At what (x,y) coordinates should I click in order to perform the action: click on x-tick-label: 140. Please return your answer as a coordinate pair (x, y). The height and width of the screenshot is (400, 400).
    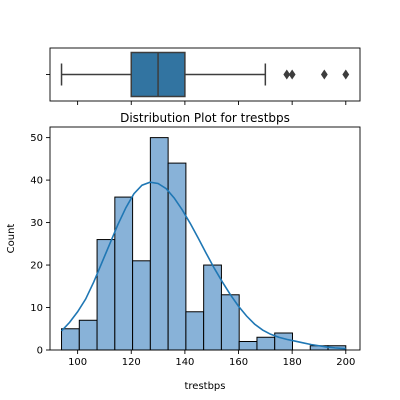
    Looking at the image, I should click on (184, 362).